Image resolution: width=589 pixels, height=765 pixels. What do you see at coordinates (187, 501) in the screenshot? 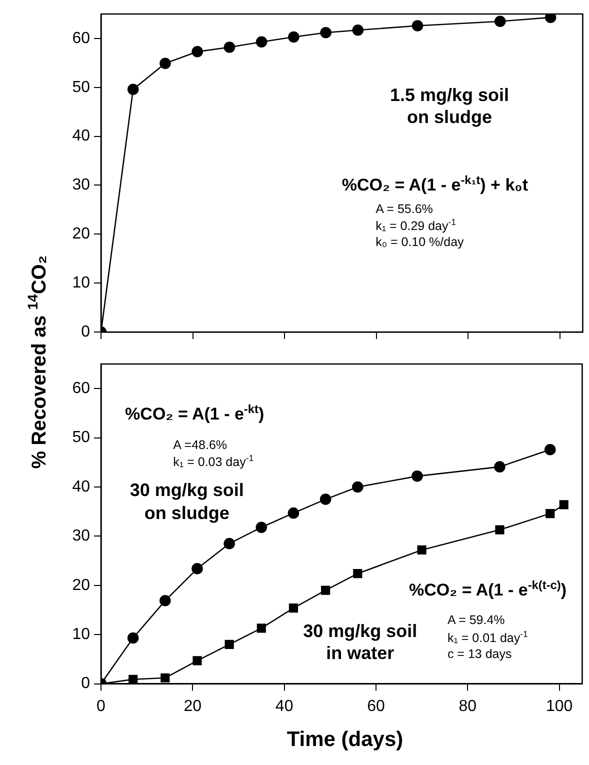
I see `annotation: 30 mg/kg soil on sludge` at bounding box center [187, 501].